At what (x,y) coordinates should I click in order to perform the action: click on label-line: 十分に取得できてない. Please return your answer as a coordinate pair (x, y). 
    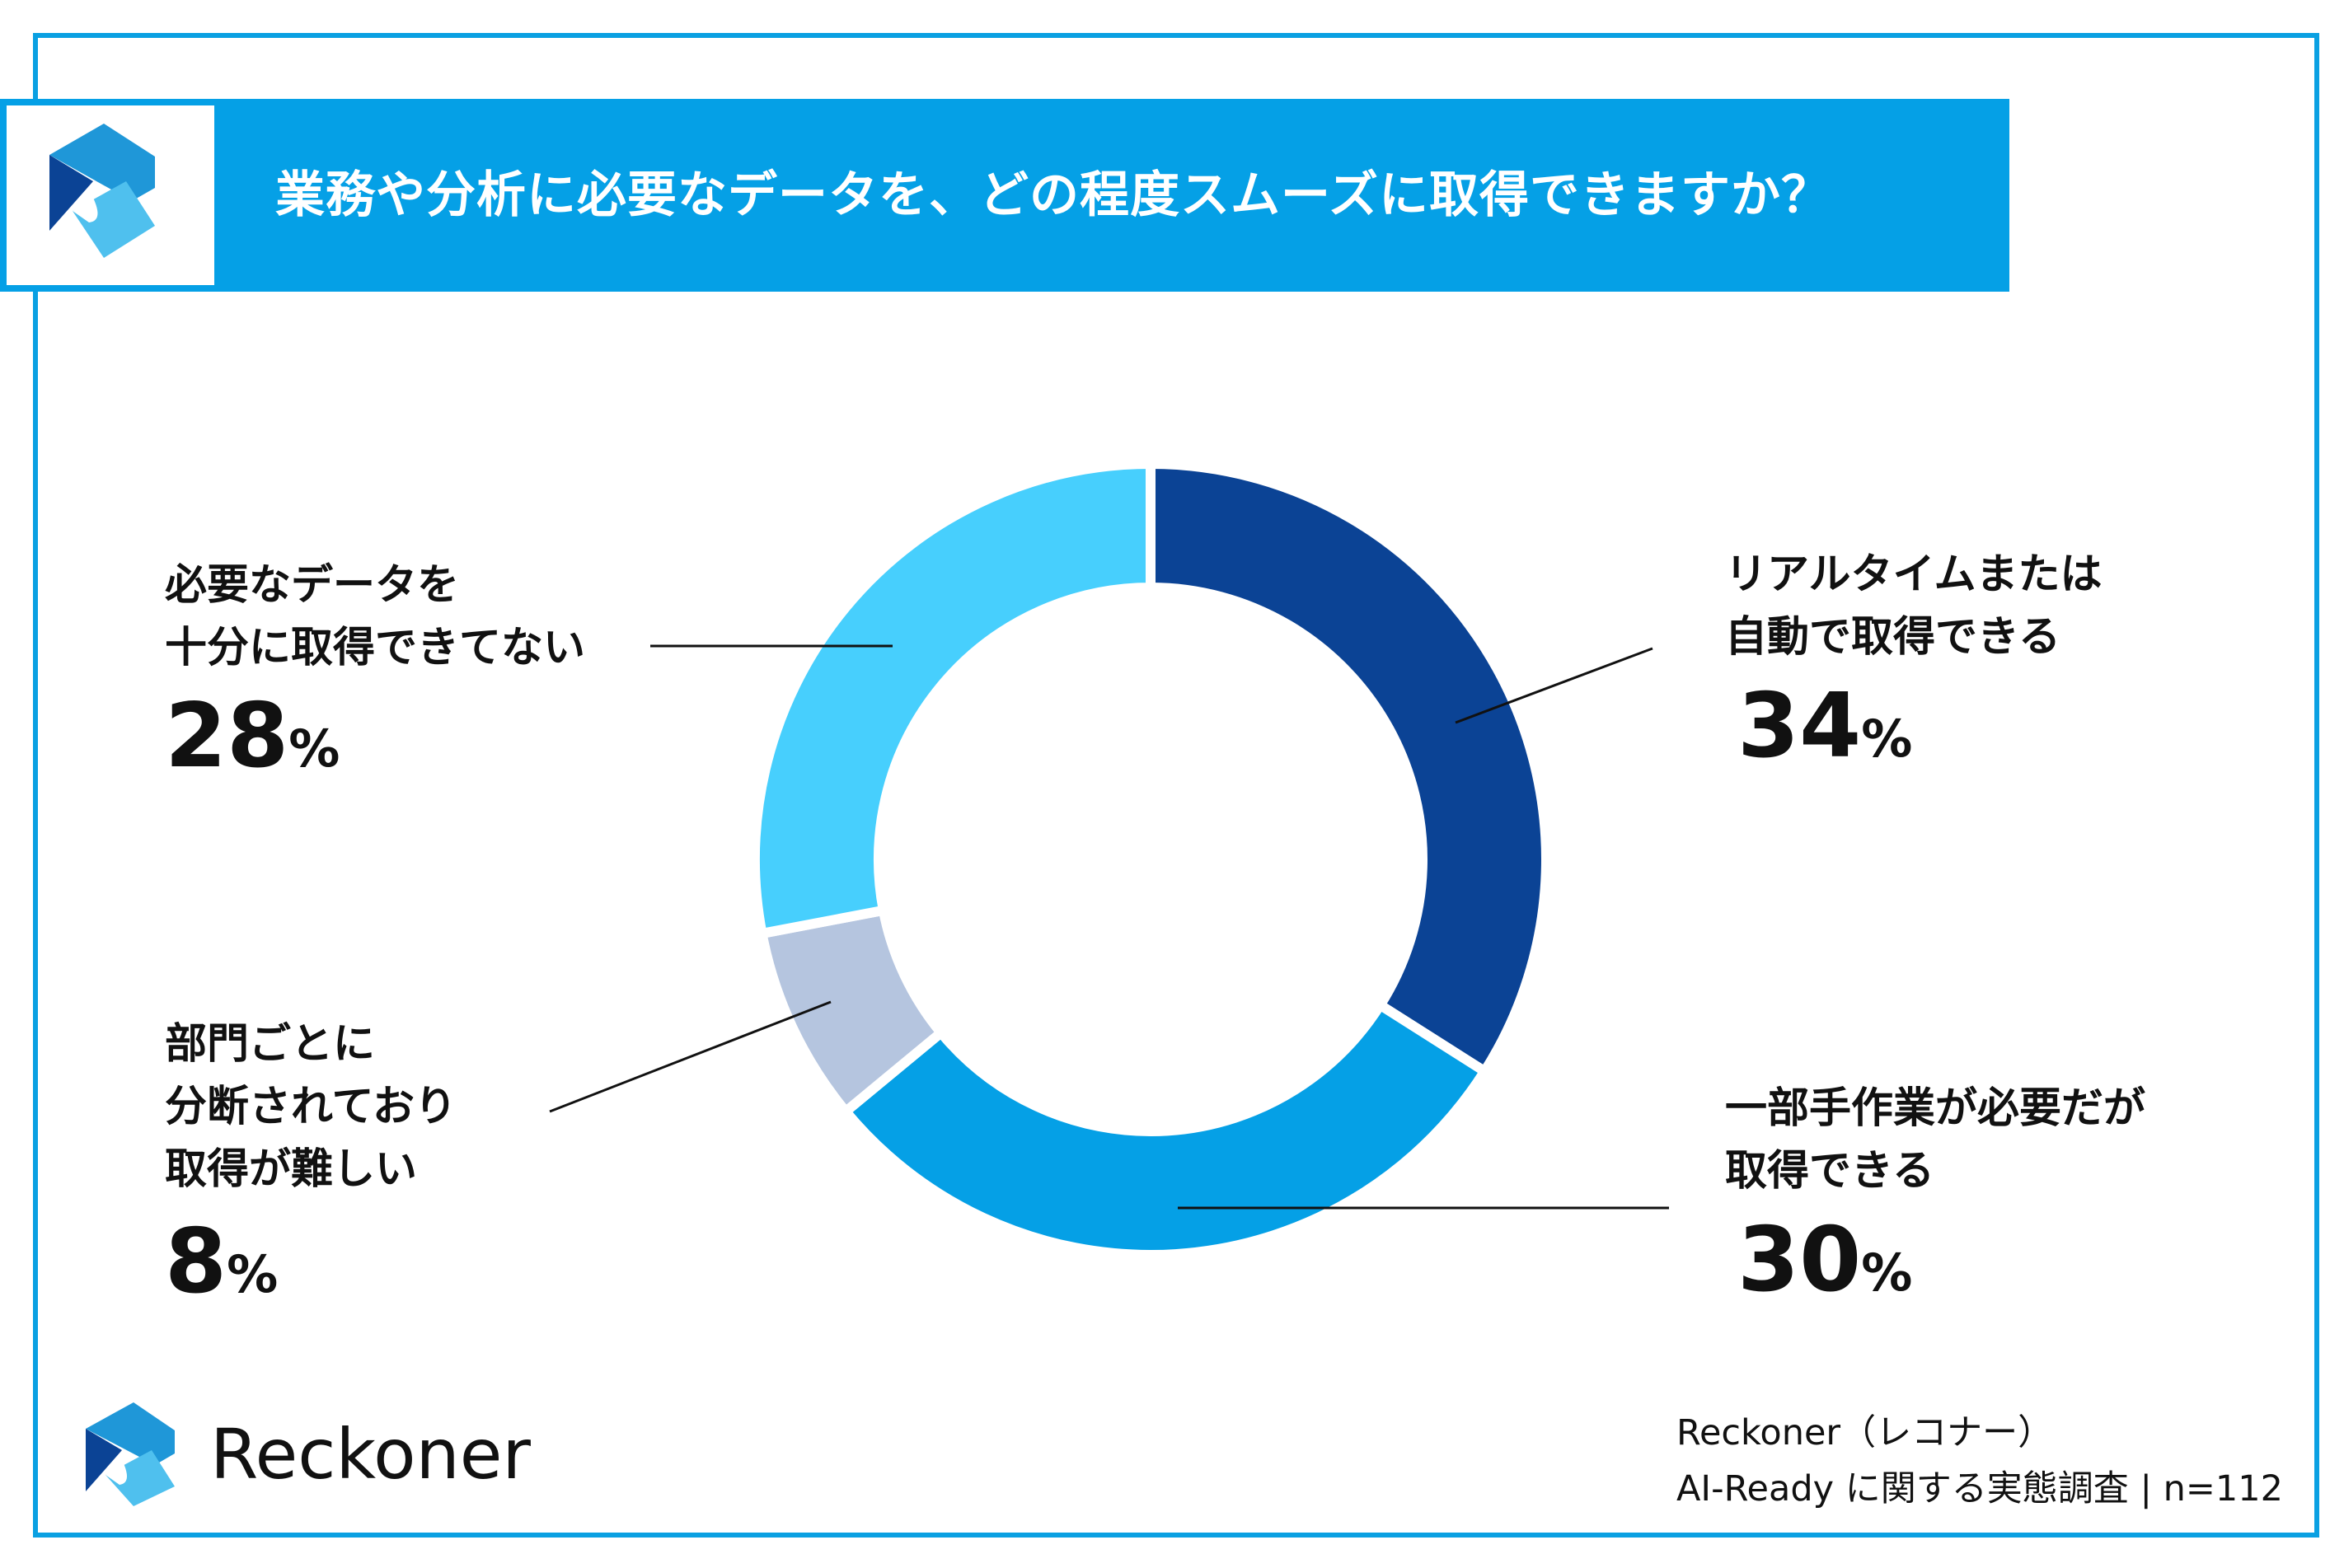
    Looking at the image, I should click on (375, 648).